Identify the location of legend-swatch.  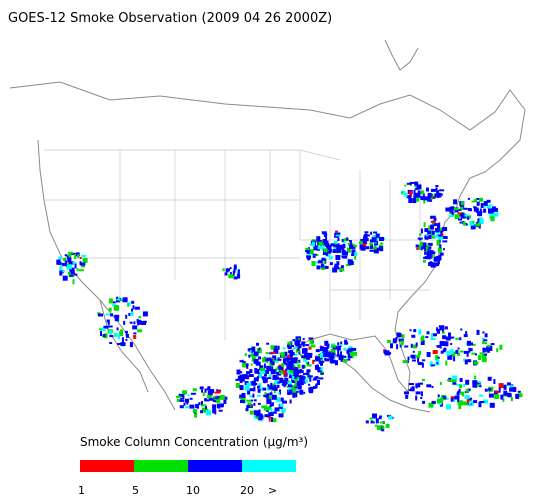
(269, 466).